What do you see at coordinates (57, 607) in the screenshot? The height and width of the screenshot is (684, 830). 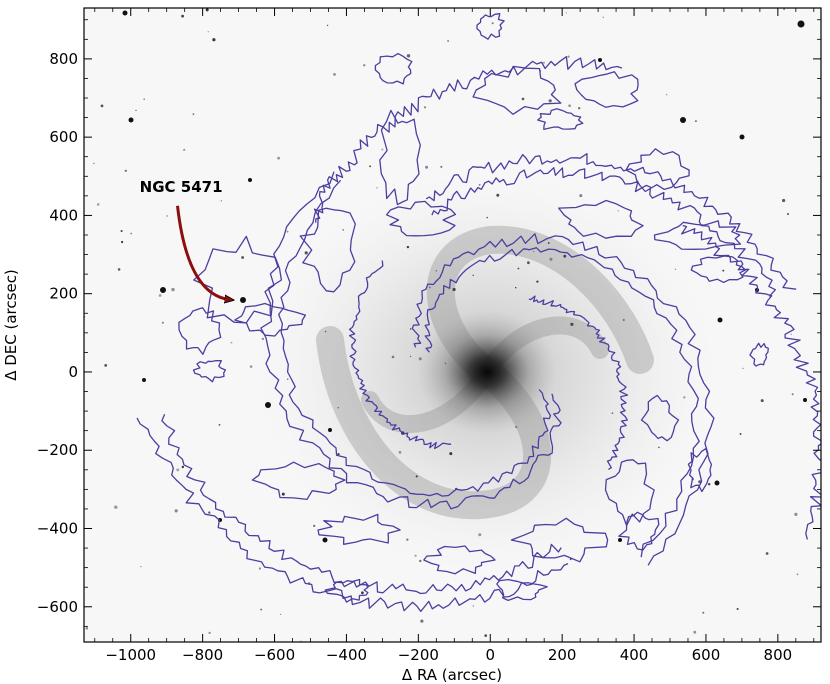 I see `y-tick-label: −600` at bounding box center [57, 607].